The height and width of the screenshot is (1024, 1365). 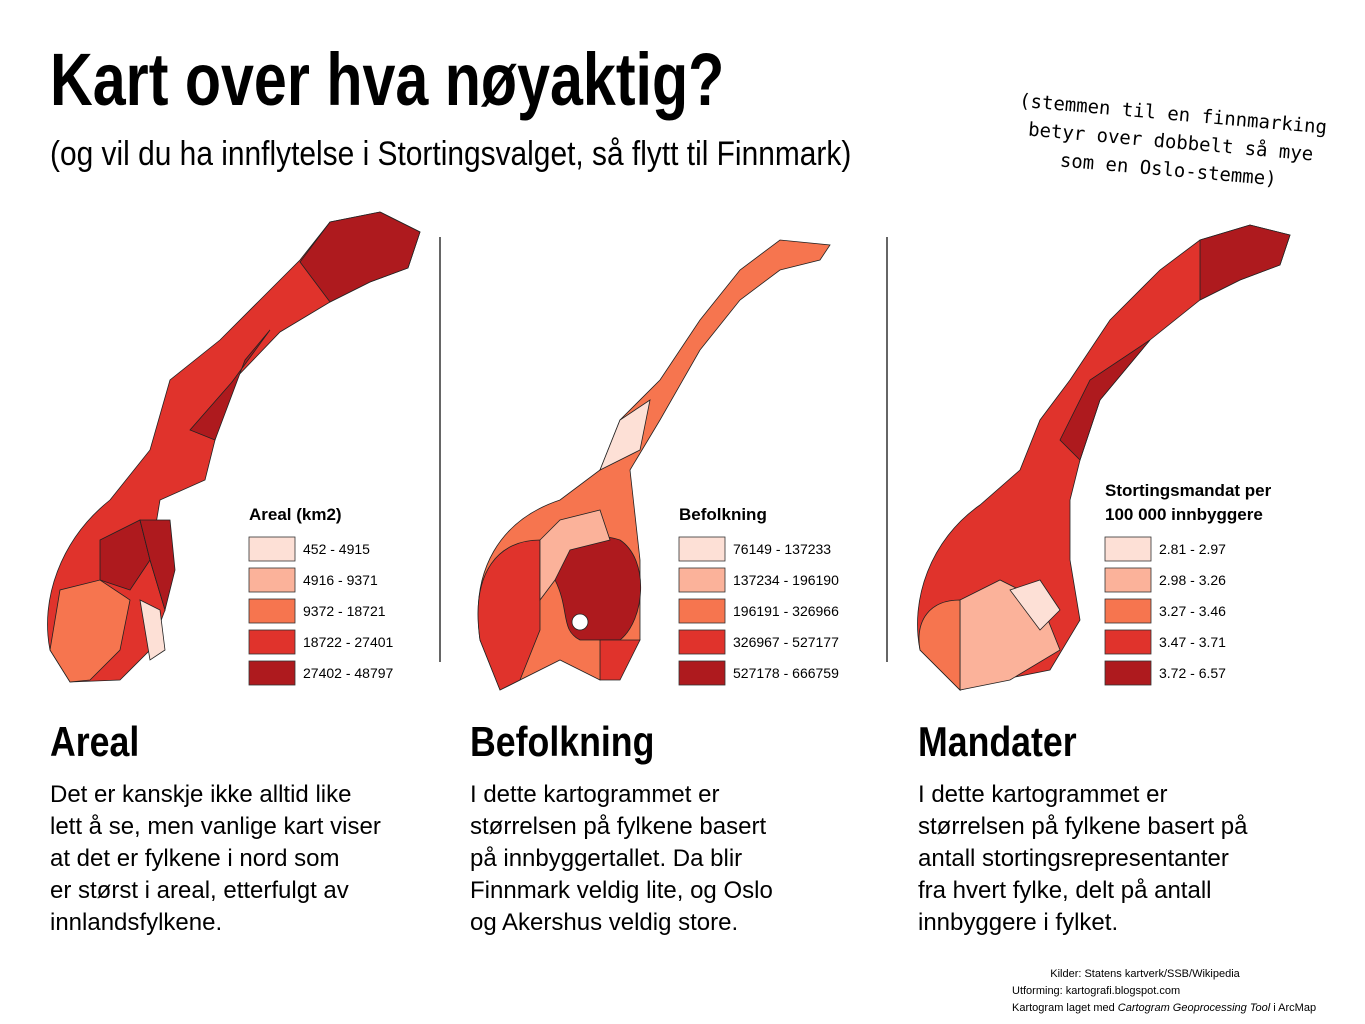 What do you see at coordinates (606, 858) in the screenshot?
I see `body-line: på innbyggertallet. Da blir` at bounding box center [606, 858].